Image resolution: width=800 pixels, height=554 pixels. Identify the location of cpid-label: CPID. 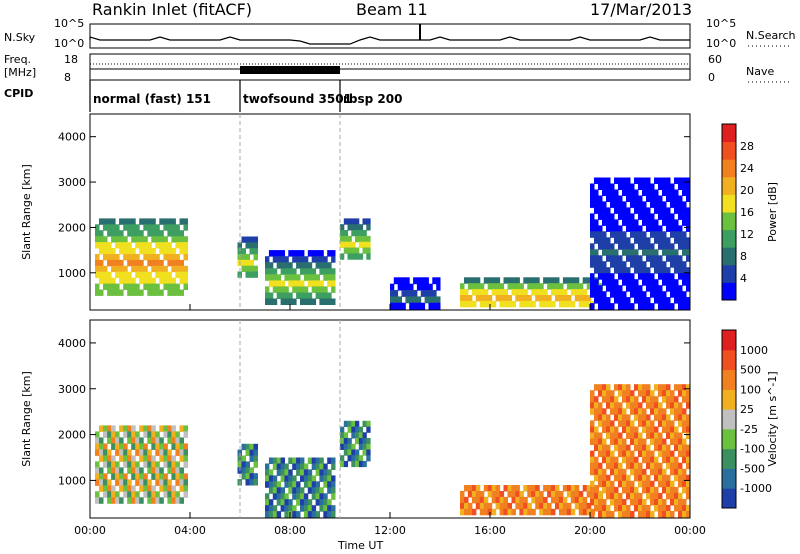
(19, 93).